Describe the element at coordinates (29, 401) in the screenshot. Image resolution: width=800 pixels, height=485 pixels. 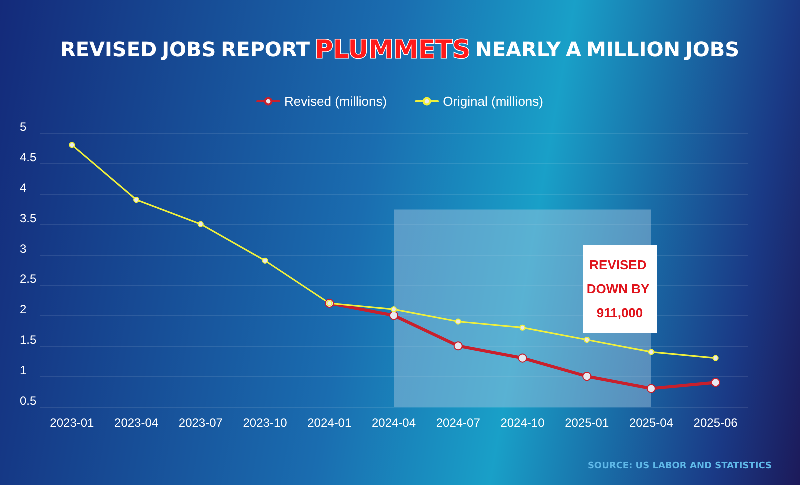
I see `y-tick-label: 0.5` at that location.